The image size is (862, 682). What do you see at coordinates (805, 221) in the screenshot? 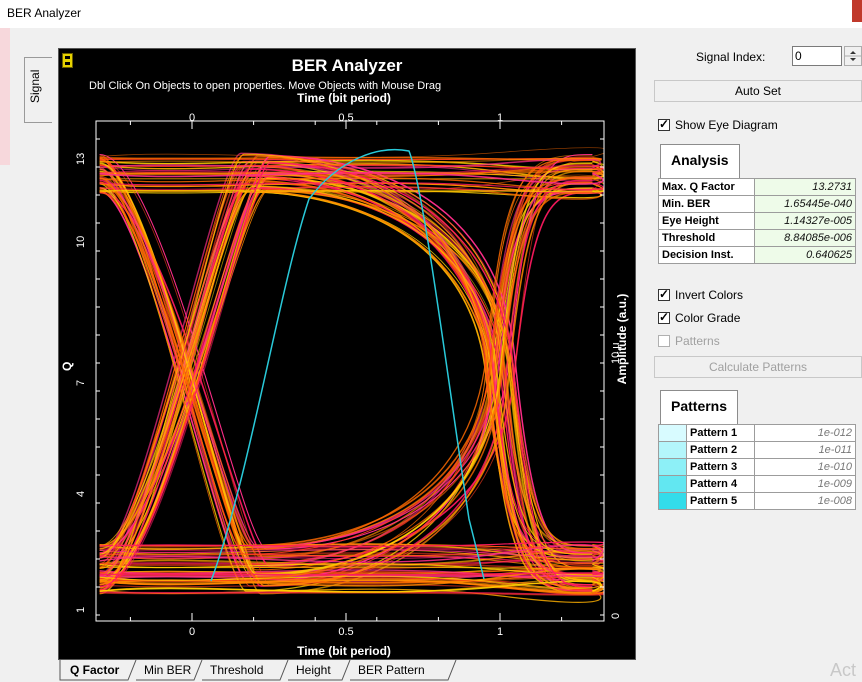
I see `analysis-value: 1.14327e-005` at bounding box center [805, 221].